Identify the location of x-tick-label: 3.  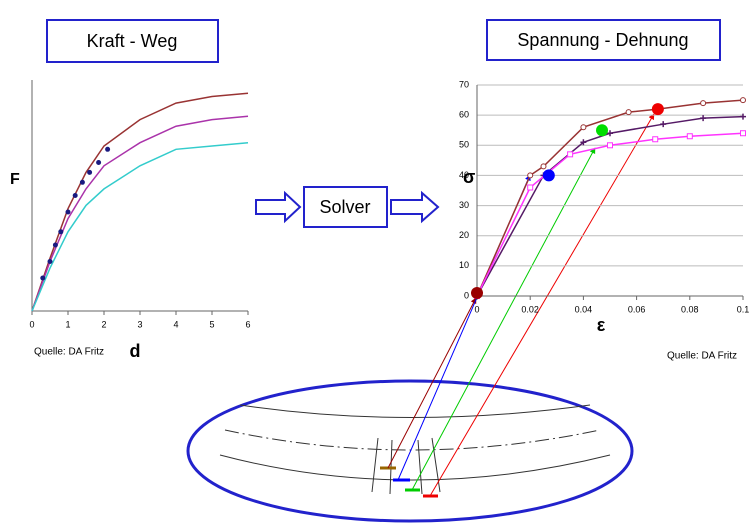
(139, 324).